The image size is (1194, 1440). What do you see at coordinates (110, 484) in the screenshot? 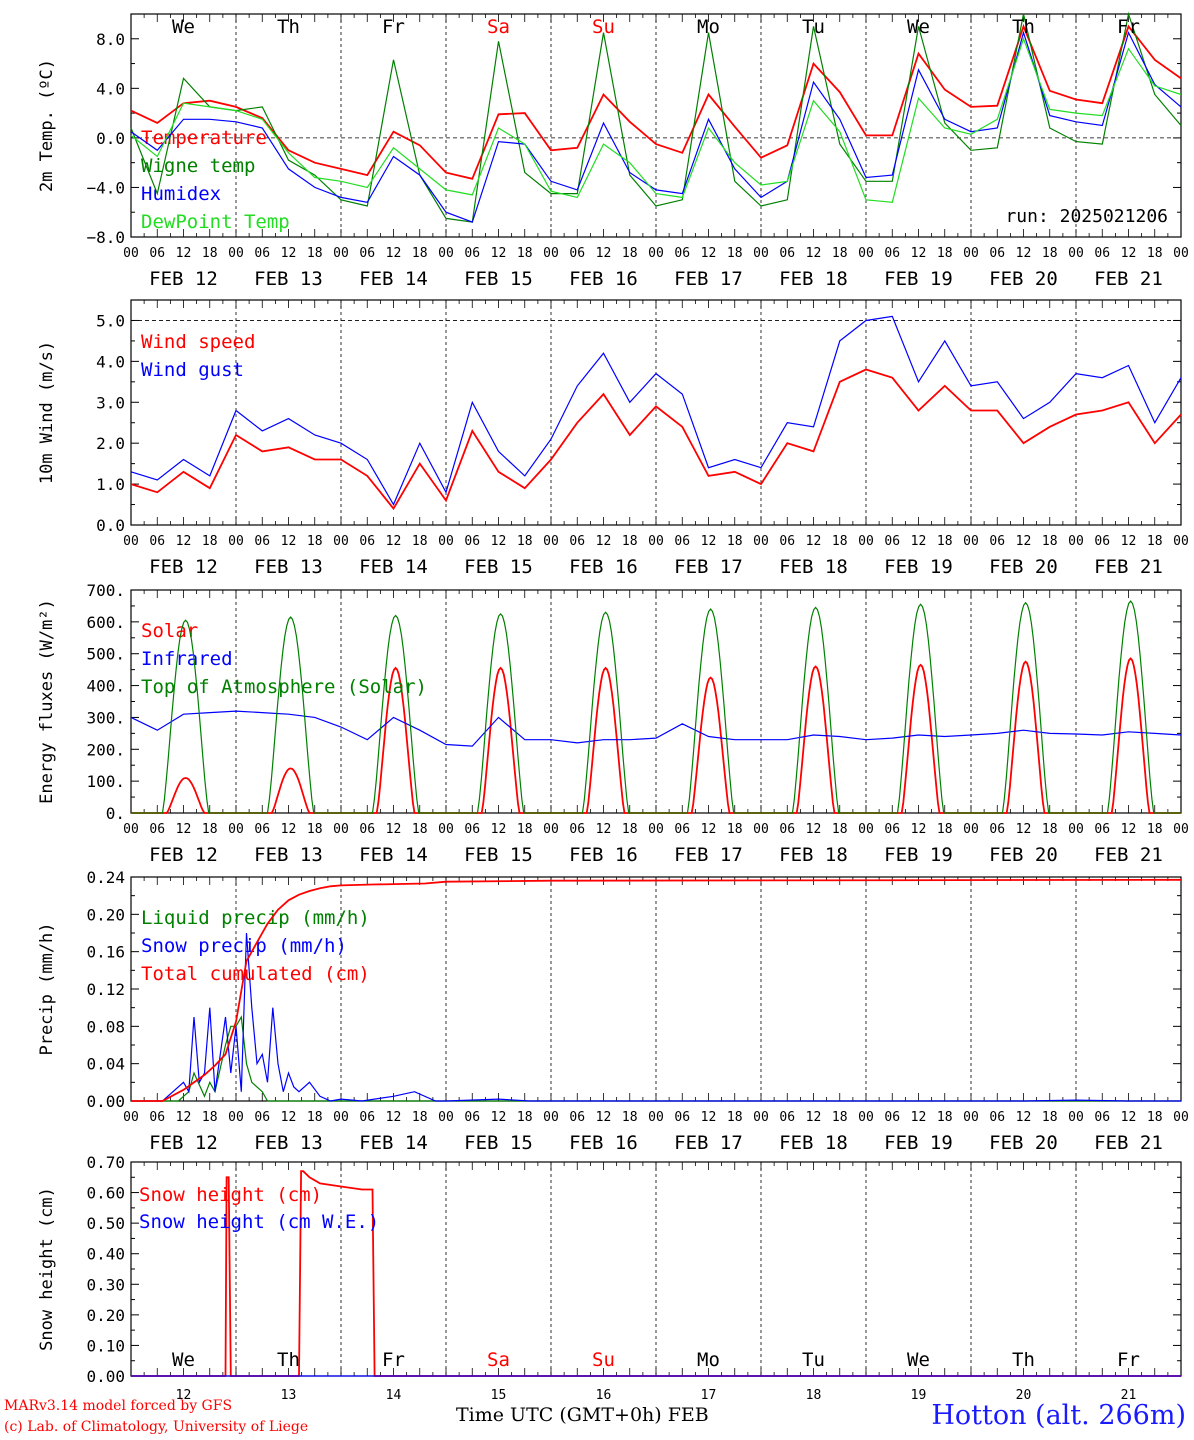
I see `y-tick-label: 1.0` at bounding box center [110, 484].